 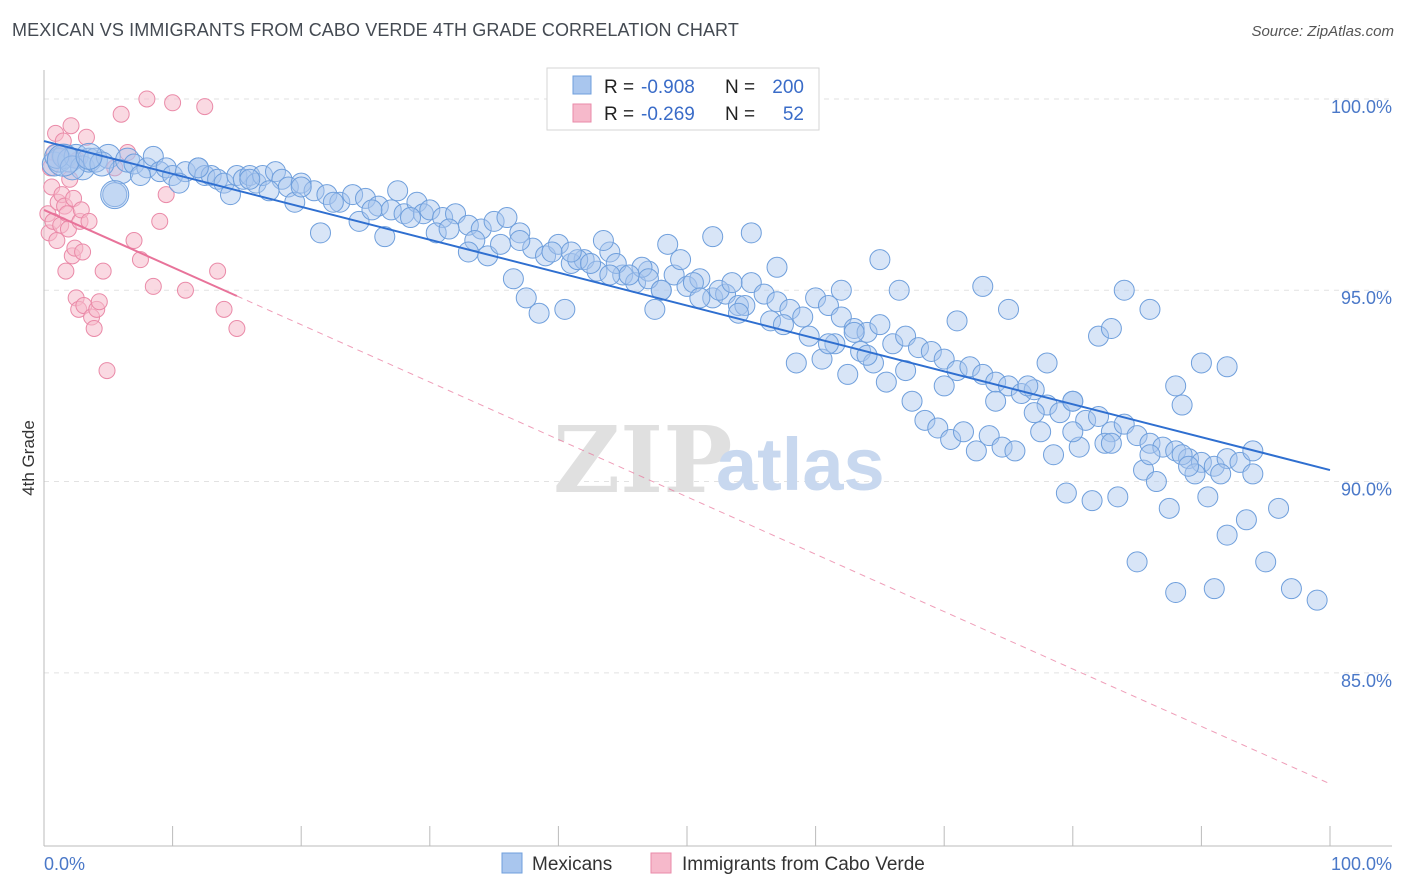 What do you see at coordinates (1322, 31) in the screenshot?
I see `source-label: Source: ZipAtlas.com` at bounding box center [1322, 31].